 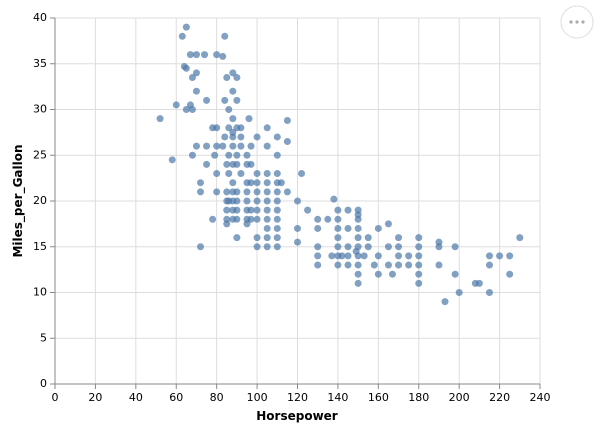 I want to click on x-tick-label: 20, so click(x=95, y=397).